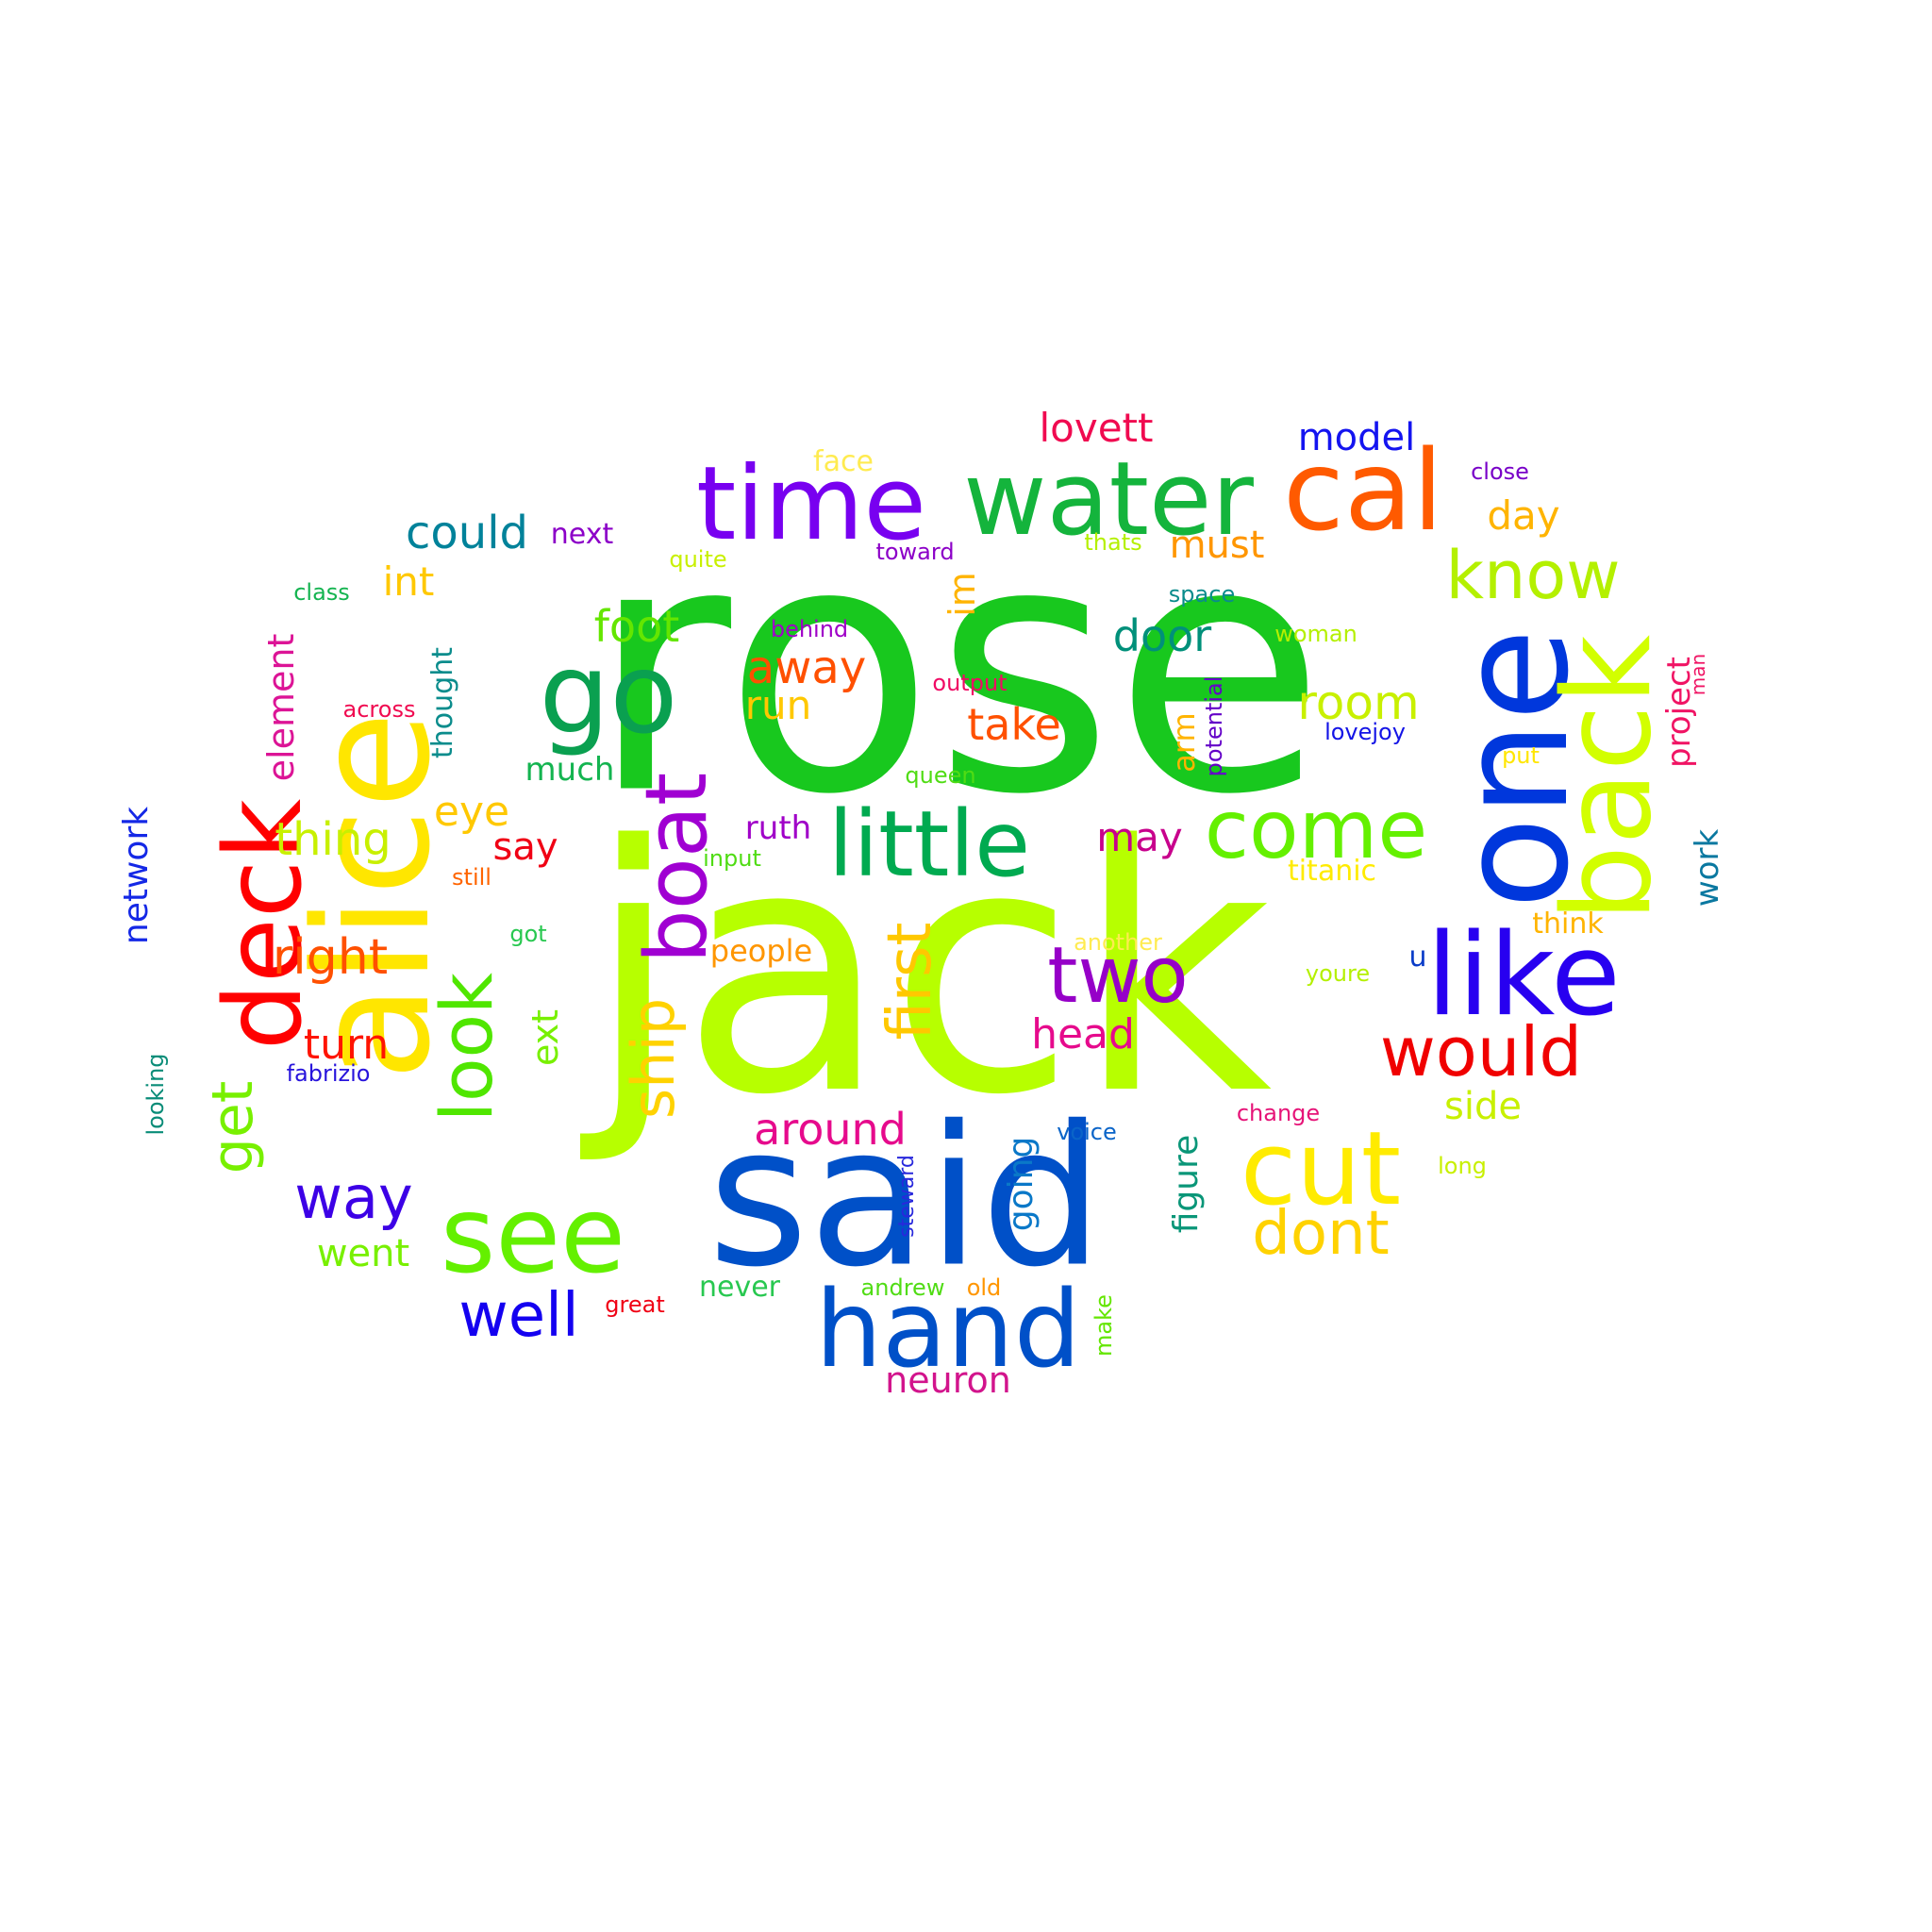 The height and width of the screenshot is (1932, 1932). I want to click on word-another: another, so click(1118, 942).